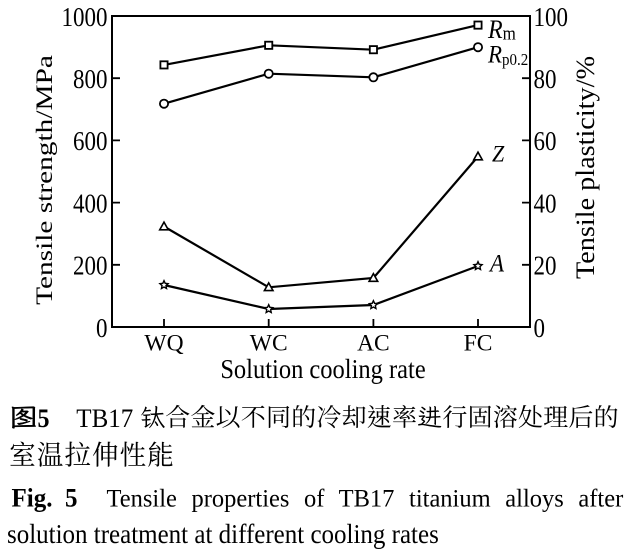  Describe the element at coordinates (269, 344) in the screenshot. I see `svg-text: WC` at that location.